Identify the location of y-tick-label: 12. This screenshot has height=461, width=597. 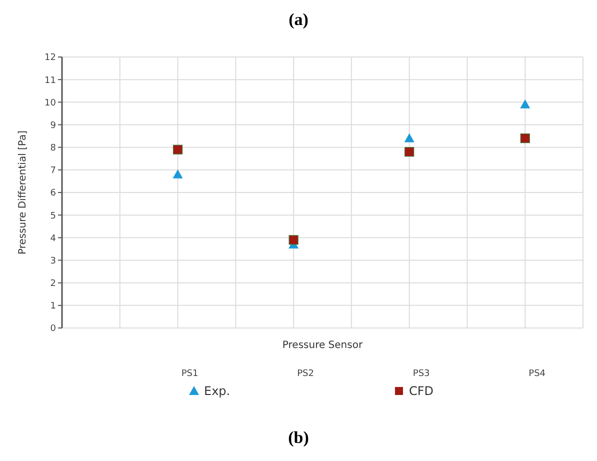
(50, 58).